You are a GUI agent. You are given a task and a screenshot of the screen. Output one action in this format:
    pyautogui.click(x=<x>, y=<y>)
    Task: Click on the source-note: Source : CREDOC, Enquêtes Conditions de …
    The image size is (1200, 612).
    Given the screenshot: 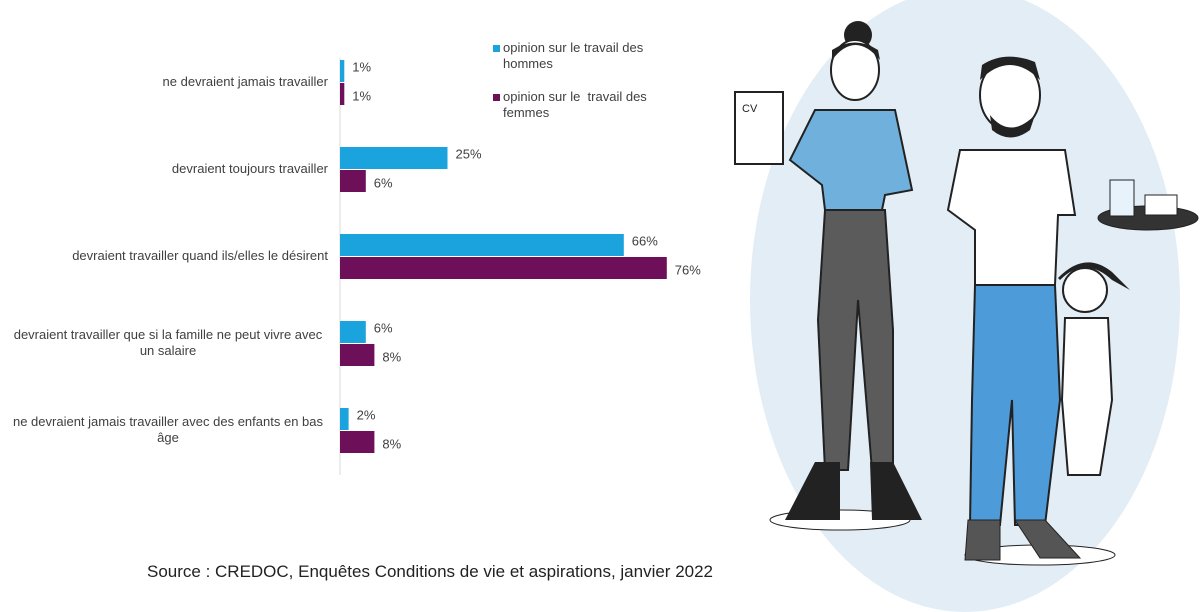 What is the action you would take?
    pyautogui.click(x=430, y=571)
    